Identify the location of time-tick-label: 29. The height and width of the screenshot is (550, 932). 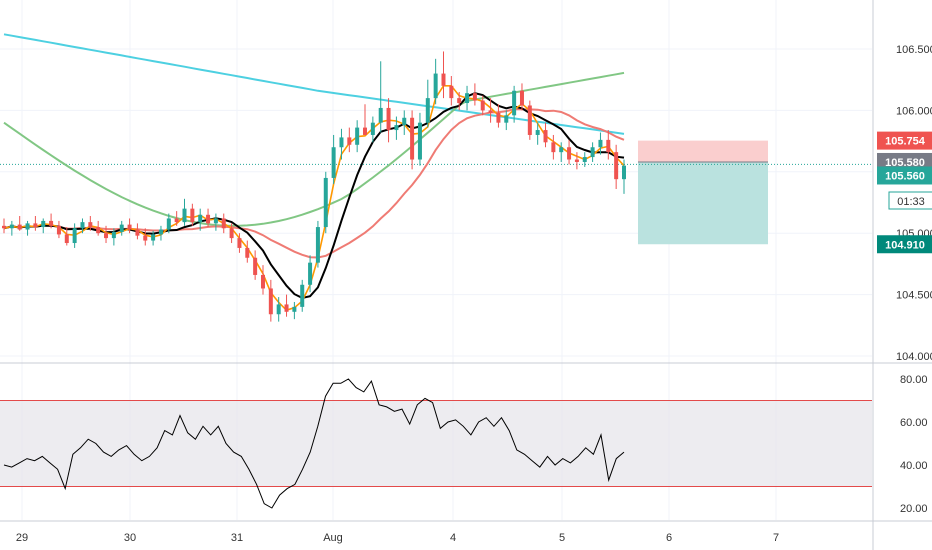
(22, 538).